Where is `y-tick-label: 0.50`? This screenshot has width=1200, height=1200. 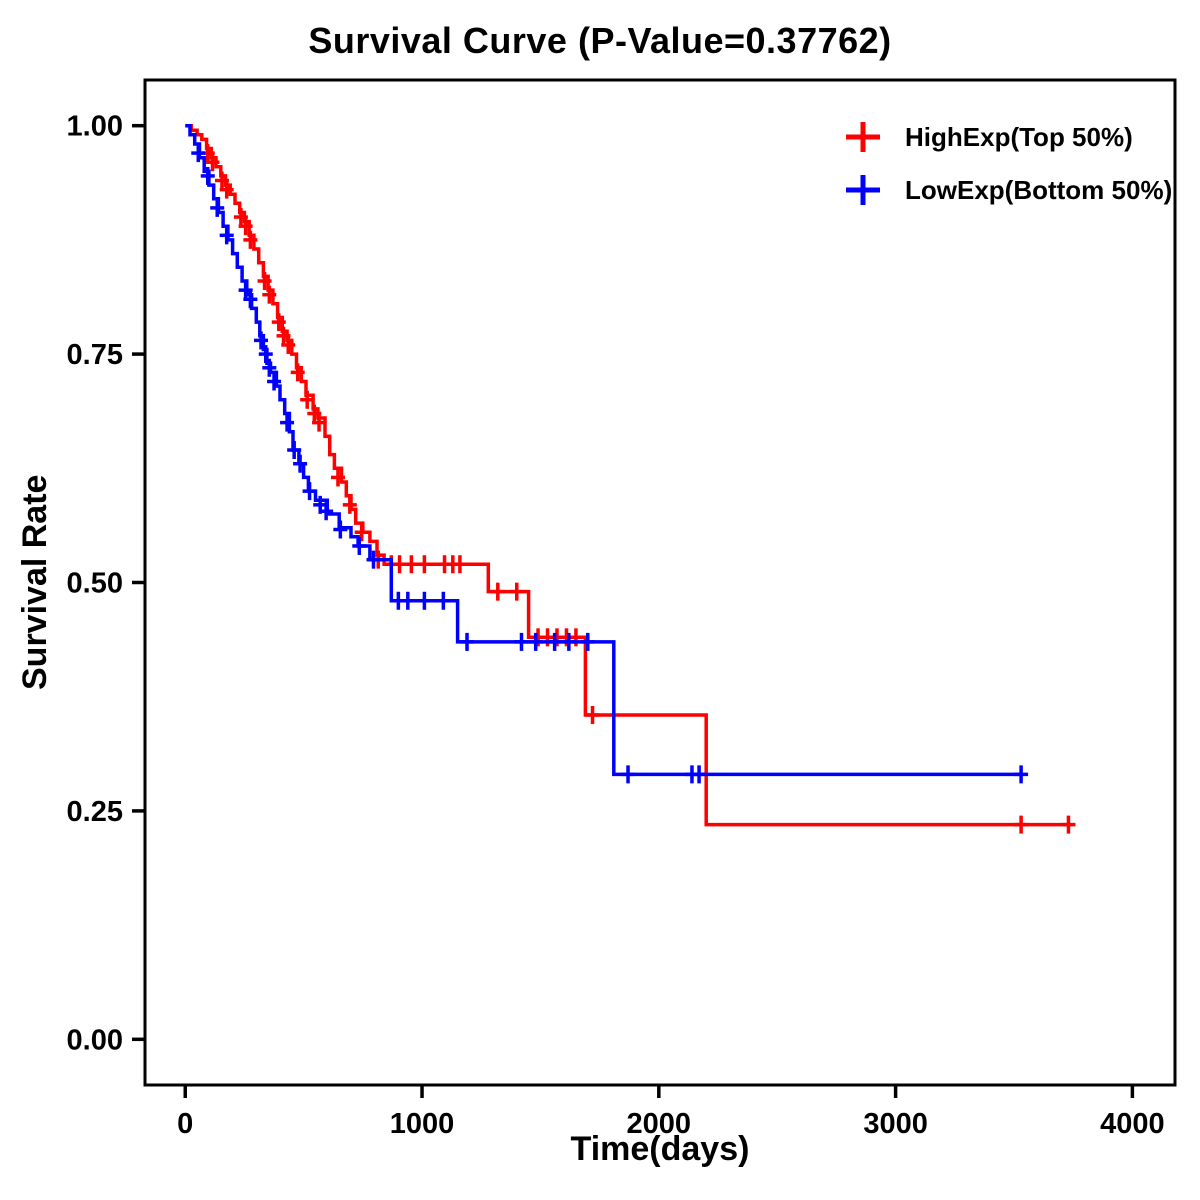 y-tick-label: 0.50 is located at coordinates (95, 584).